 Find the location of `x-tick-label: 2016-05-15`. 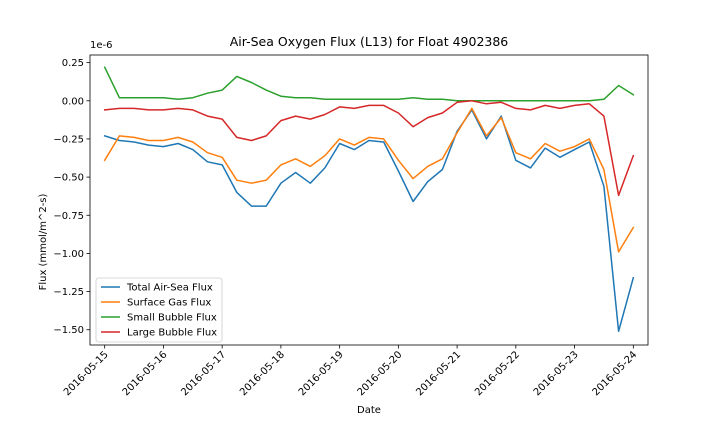

x-tick-label: 2016-05-15 is located at coordinates (86, 373).